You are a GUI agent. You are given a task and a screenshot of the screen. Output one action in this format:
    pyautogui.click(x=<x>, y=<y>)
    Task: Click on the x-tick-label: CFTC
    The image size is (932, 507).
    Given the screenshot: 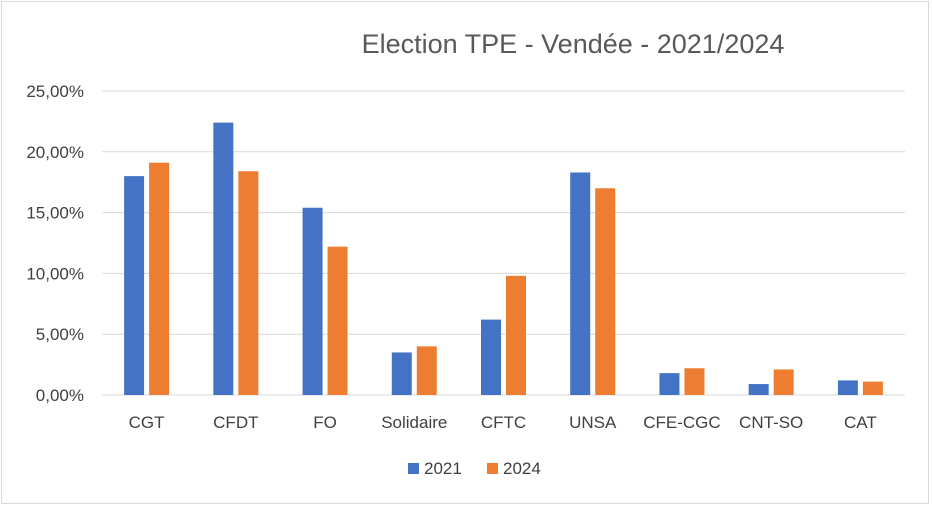 What is the action you would take?
    pyautogui.click(x=503, y=422)
    